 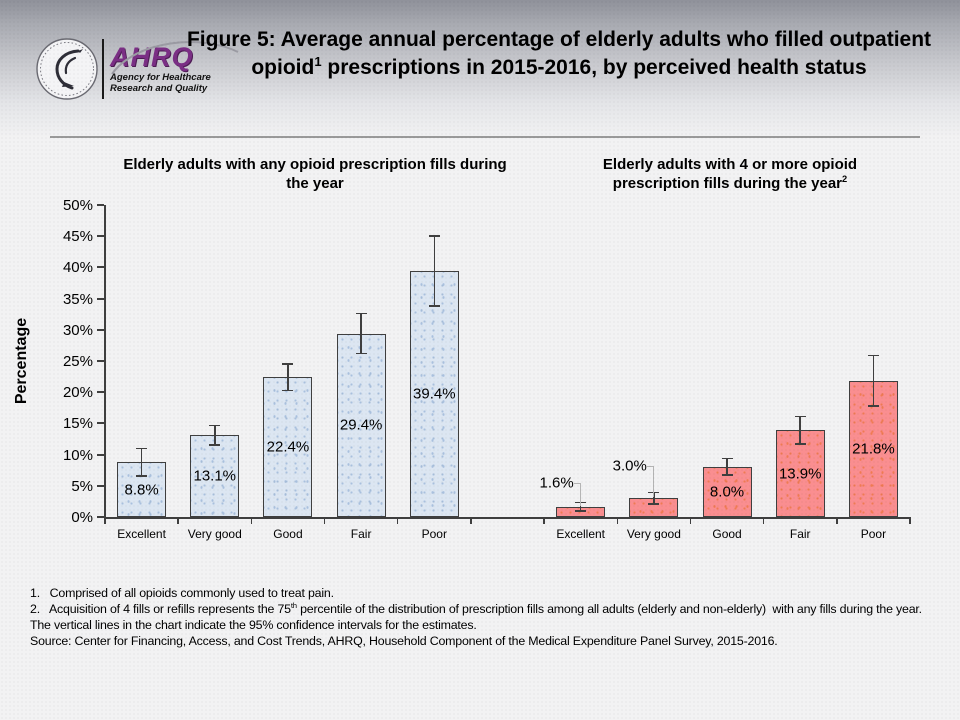 I want to click on bar-value-label: 8.0%, so click(x=727, y=492).